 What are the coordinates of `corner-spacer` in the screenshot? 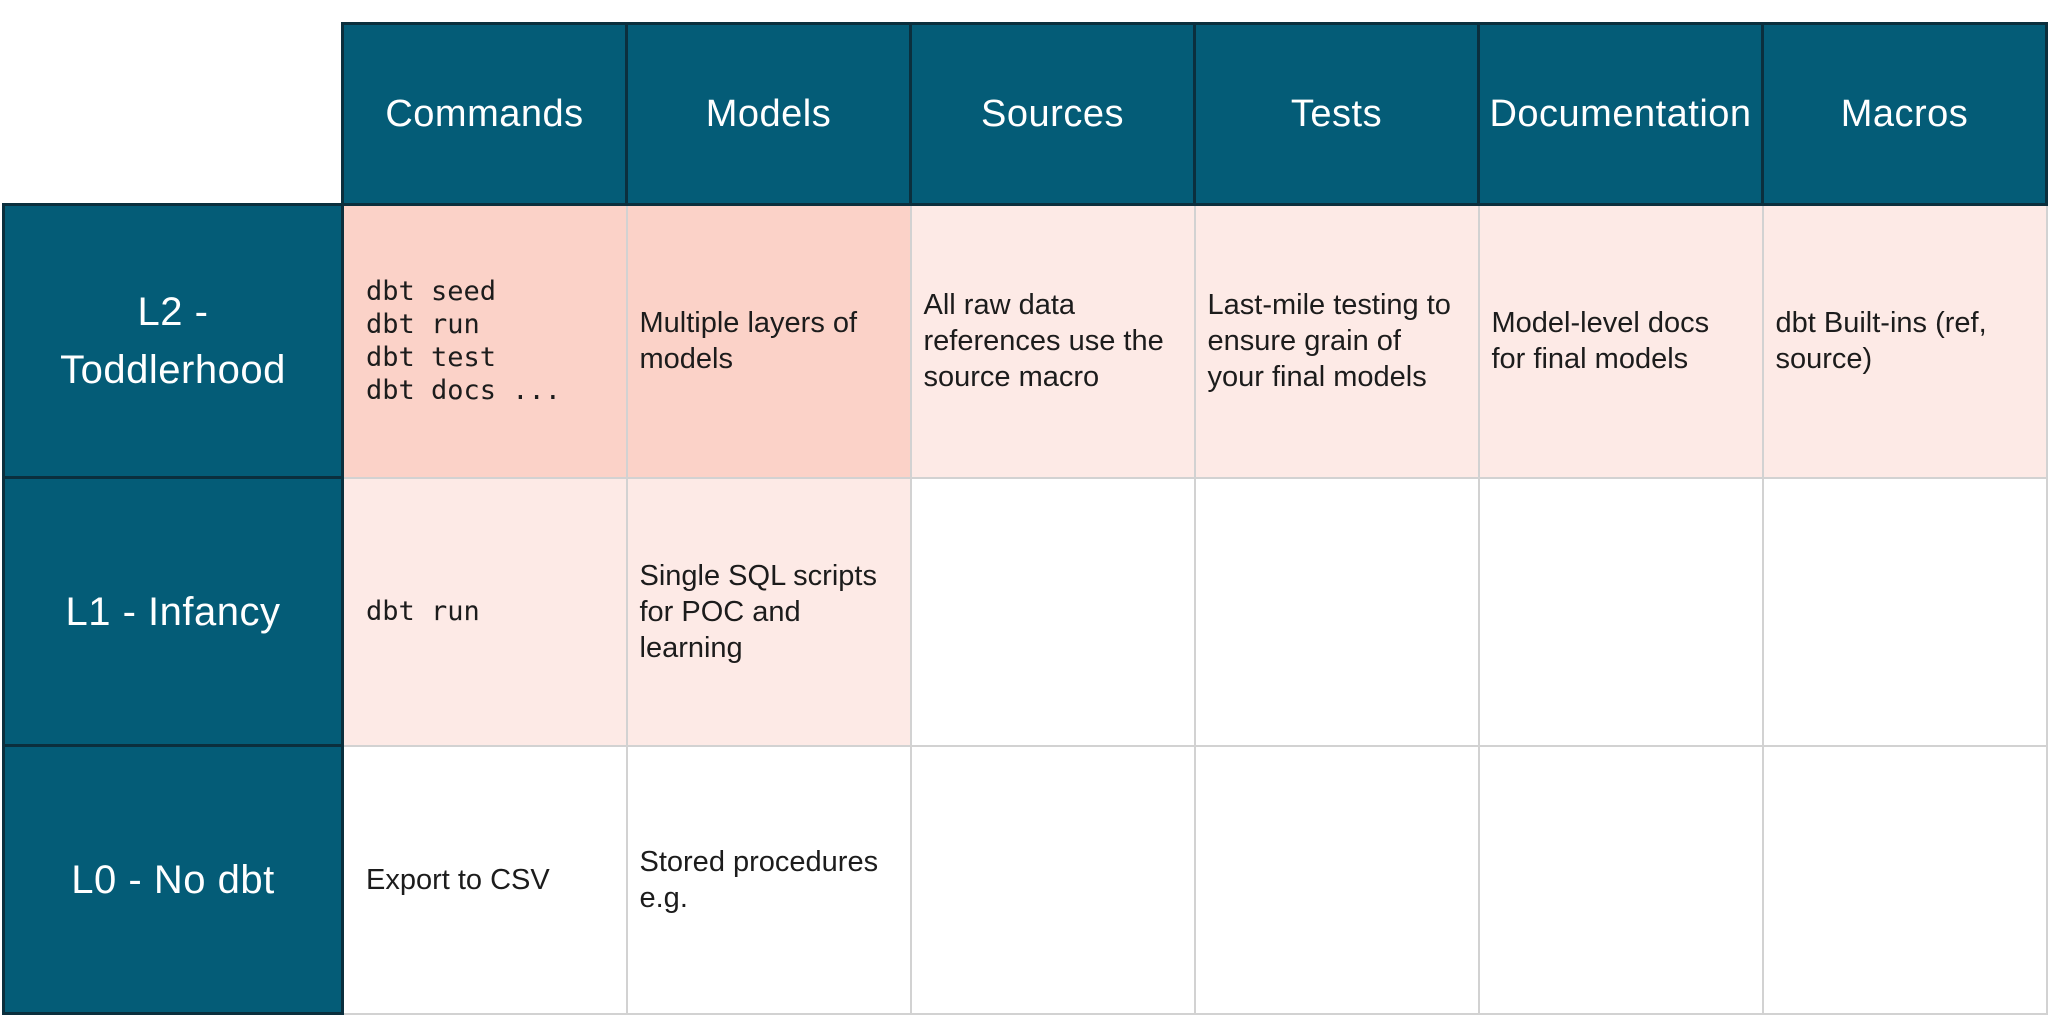 It's located at (173, 114).